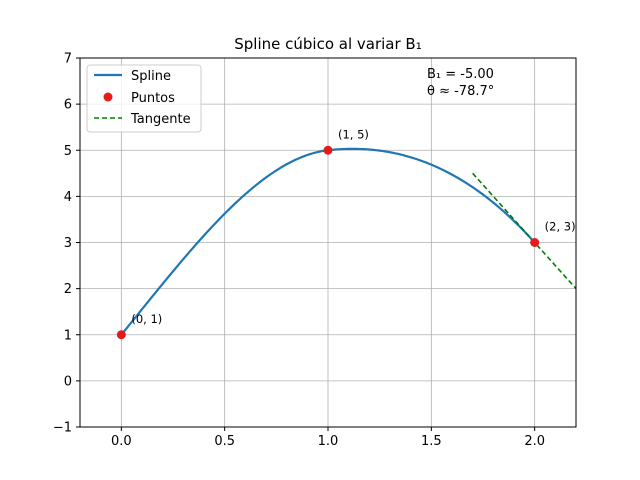 The height and width of the screenshot is (480, 640). Describe the element at coordinates (68, 243) in the screenshot. I see `y-tick-label: 3` at that location.